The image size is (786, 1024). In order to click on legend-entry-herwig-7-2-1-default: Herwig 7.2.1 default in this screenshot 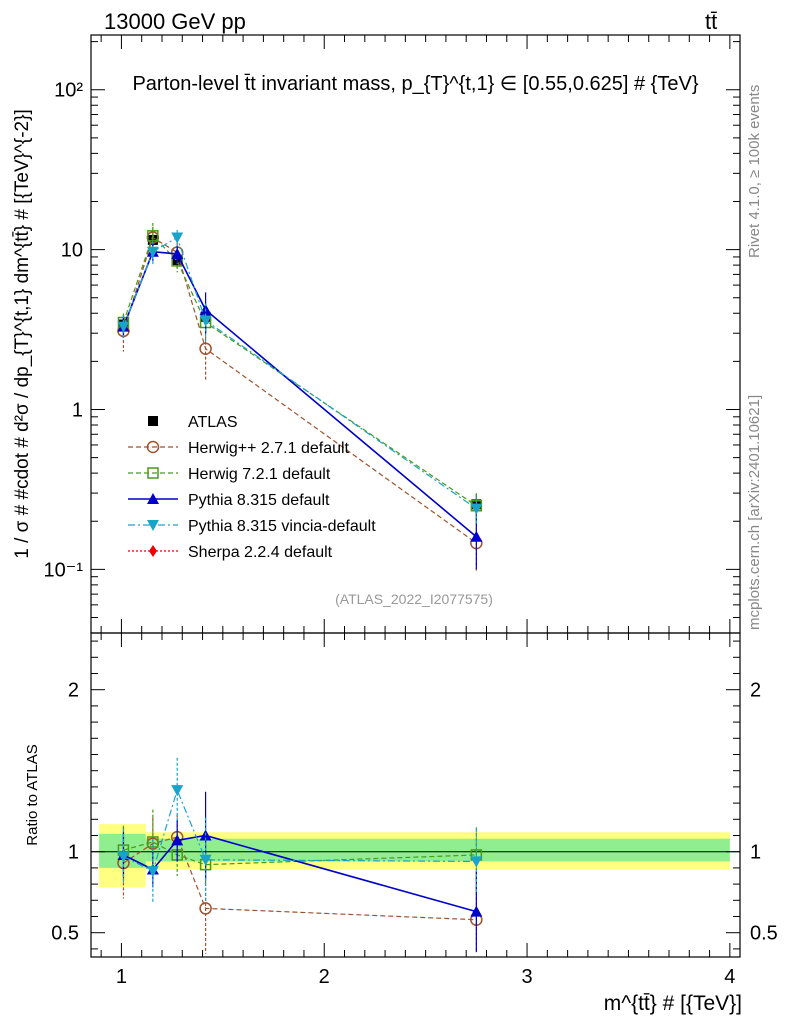, I will do `click(229, 474)`.